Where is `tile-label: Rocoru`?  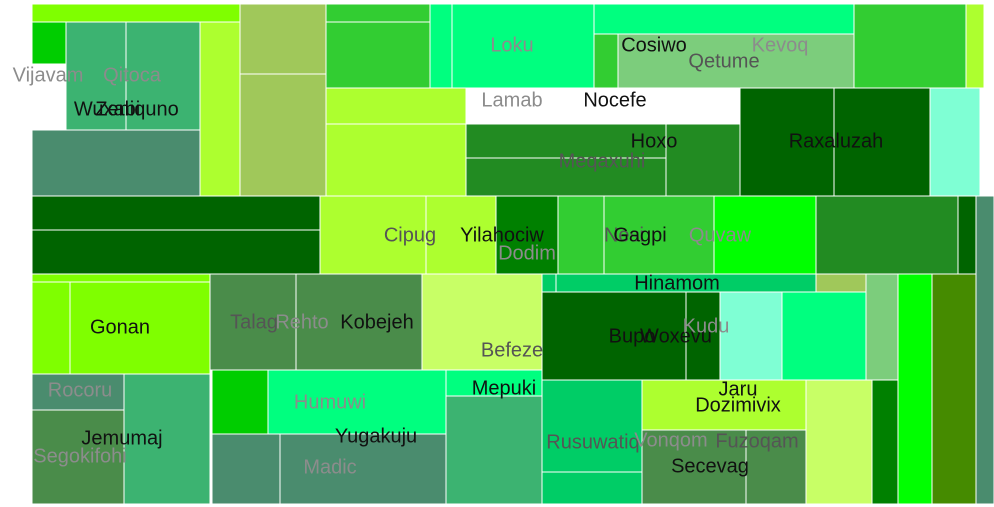 tile-label: Rocoru is located at coordinates (80, 390).